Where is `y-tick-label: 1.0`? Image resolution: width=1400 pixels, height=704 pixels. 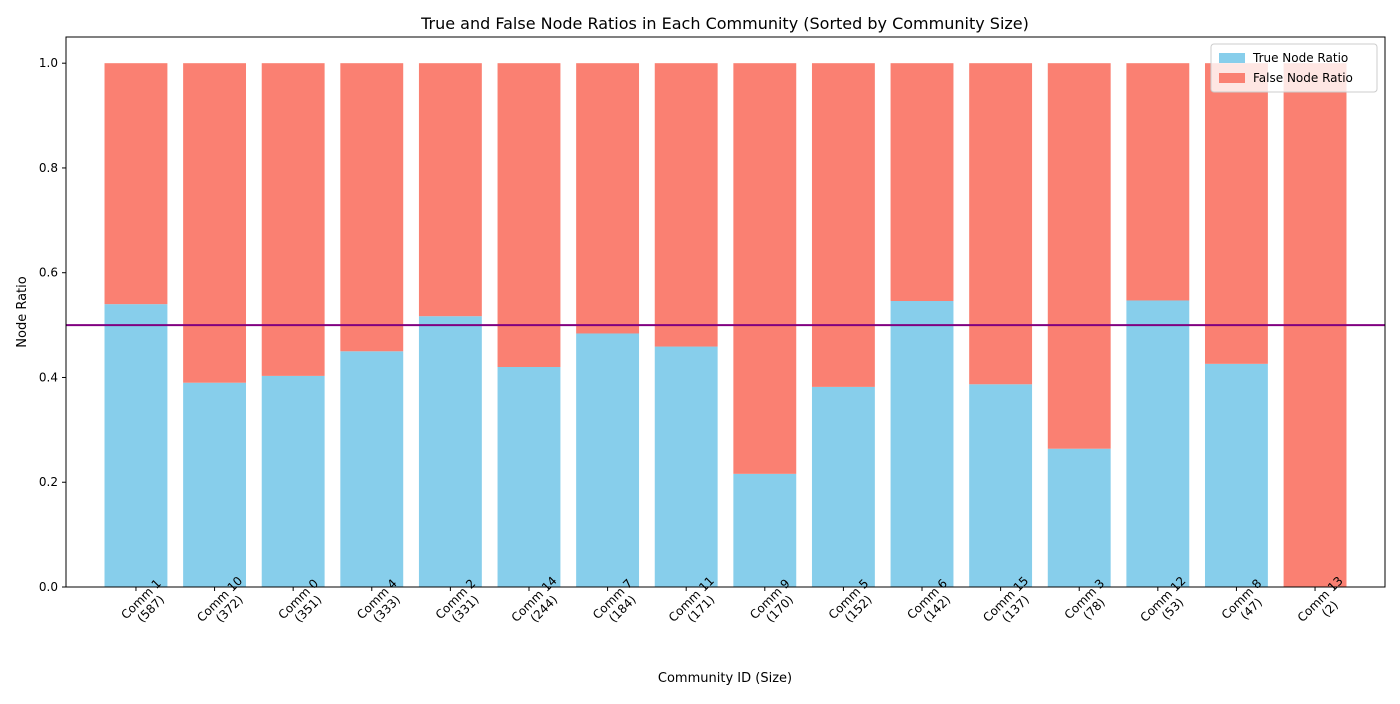 y-tick-label: 1.0 is located at coordinates (48, 63).